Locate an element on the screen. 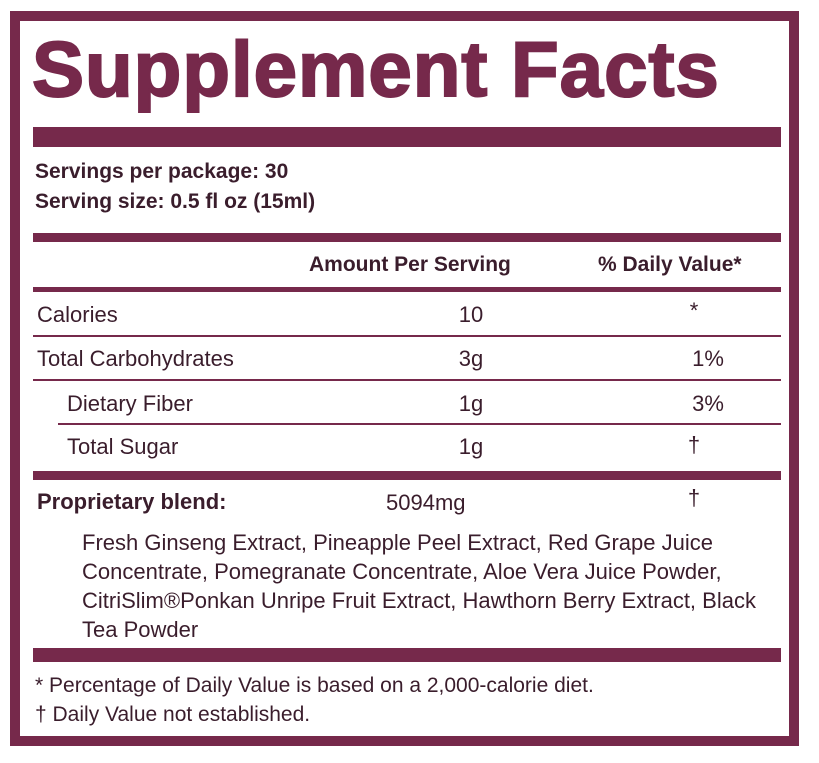  nutrient-dv-total-carbohydrates: 1% is located at coordinates (708, 358).